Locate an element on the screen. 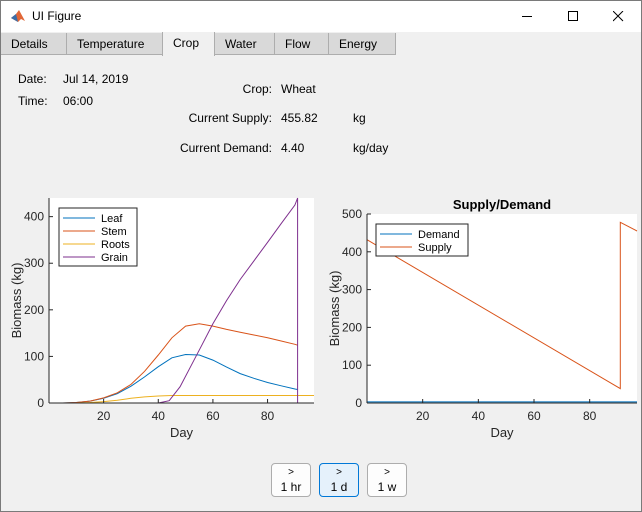 The height and width of the screenshot is (512, 642). current-supply-value: 455.82 is located at coordinates (299, 118).